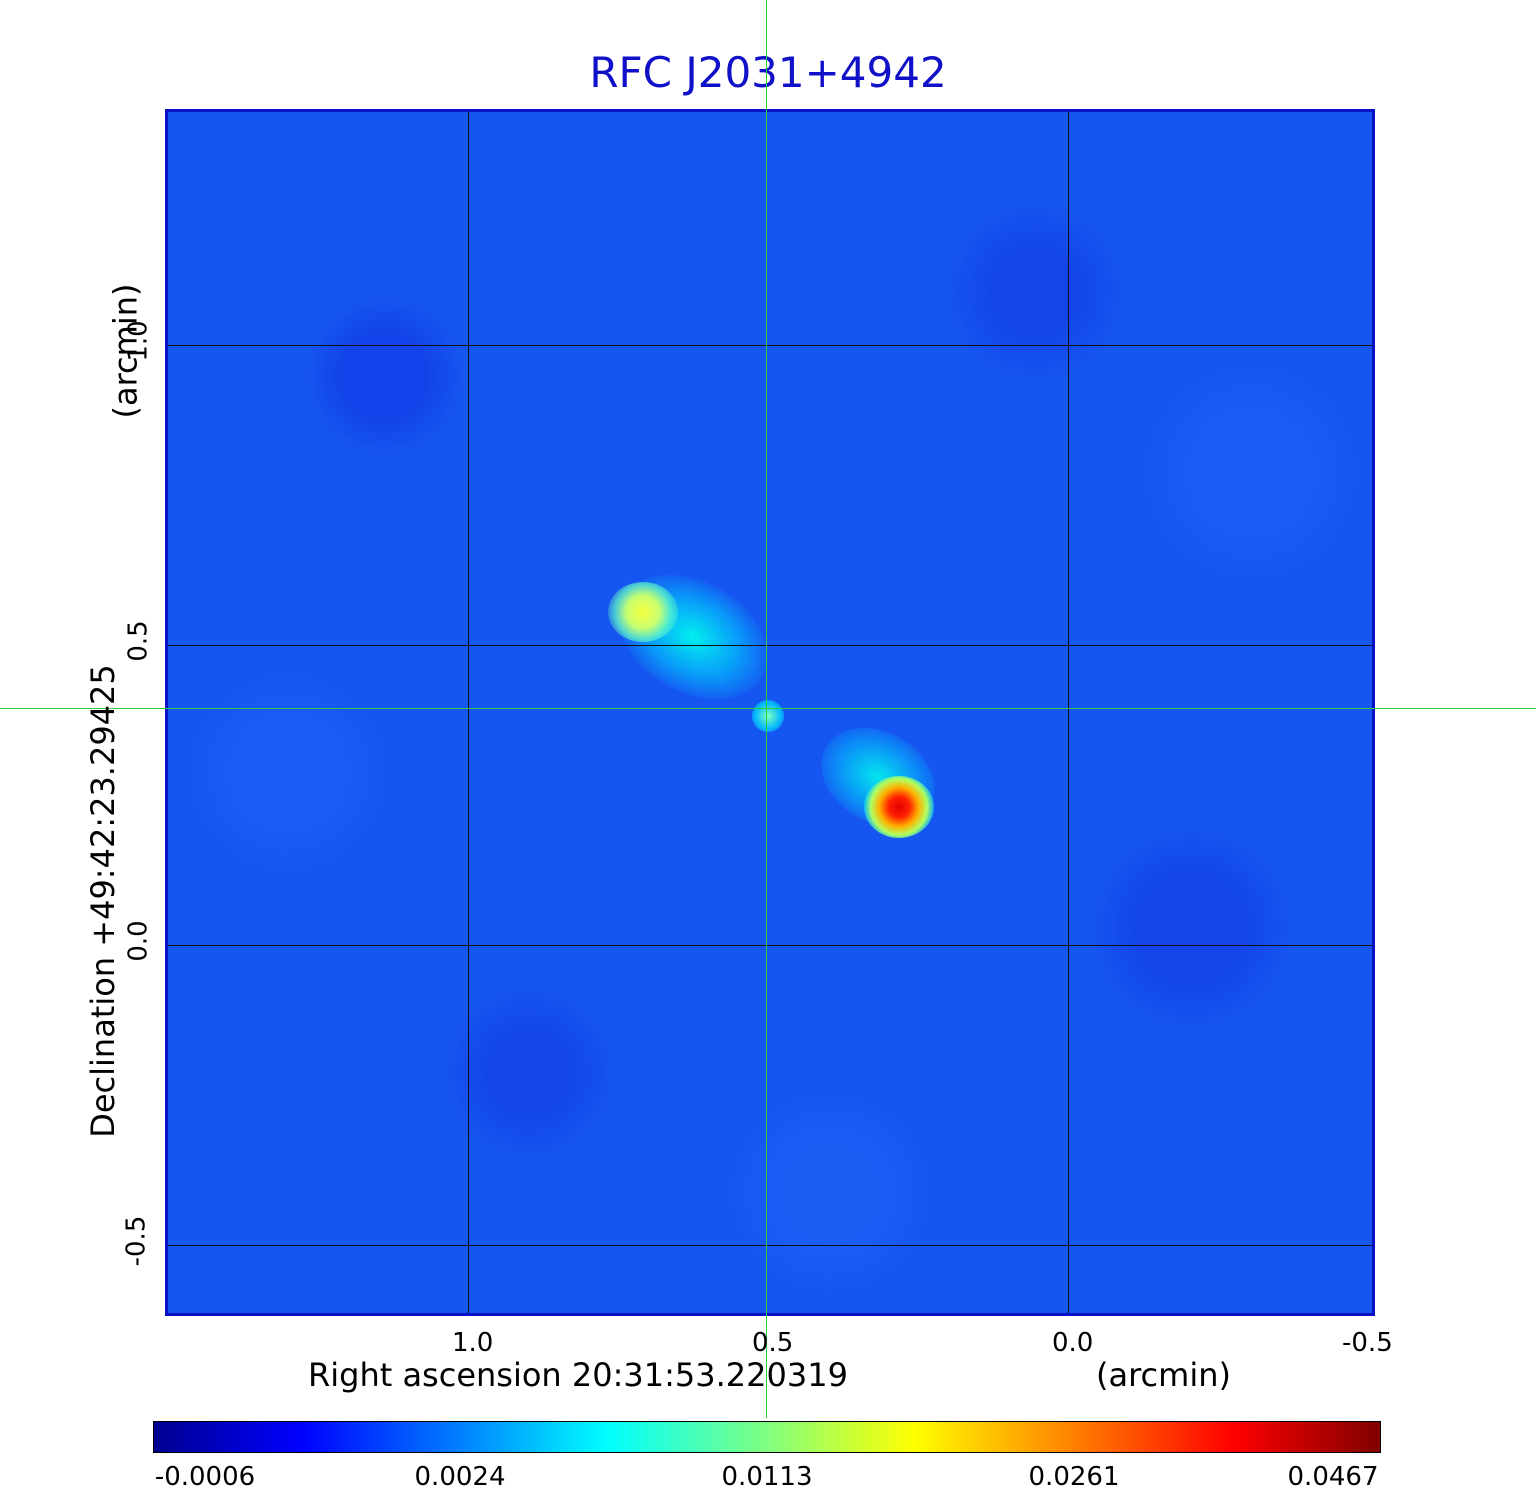  Describe the element at coordinates (473, 1343) in the screenshot. I see `x-tick-label: 1.0` at that location.